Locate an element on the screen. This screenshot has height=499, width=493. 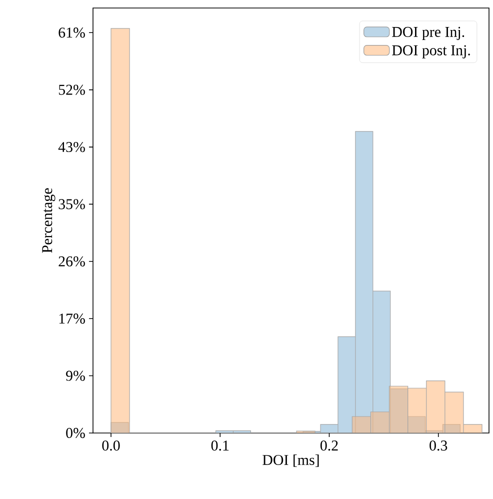
y-tick-label: 43% is located at coordinates (71, 147).